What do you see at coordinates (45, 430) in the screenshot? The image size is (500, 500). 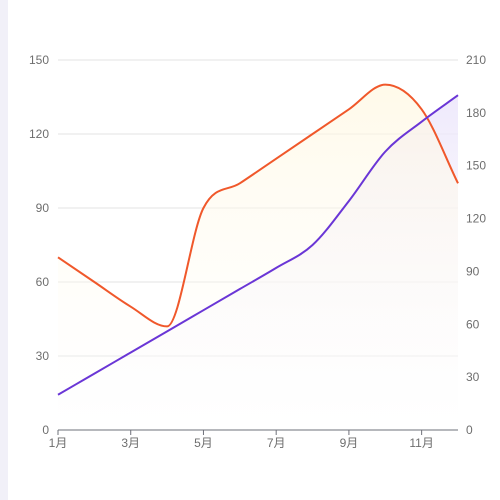 I see `left-y-tick-label: 0` at bounding box center [45, 430].